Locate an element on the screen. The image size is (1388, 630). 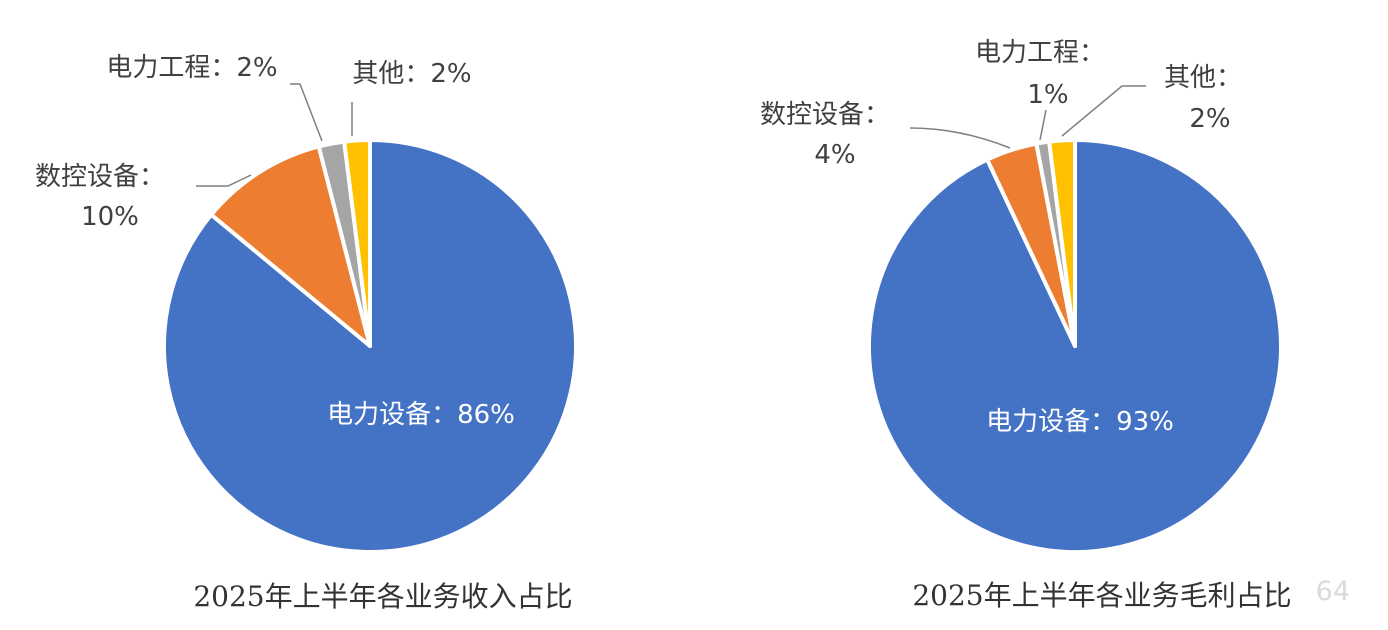
revenue-slice-other is located at coordinates (357, 242).